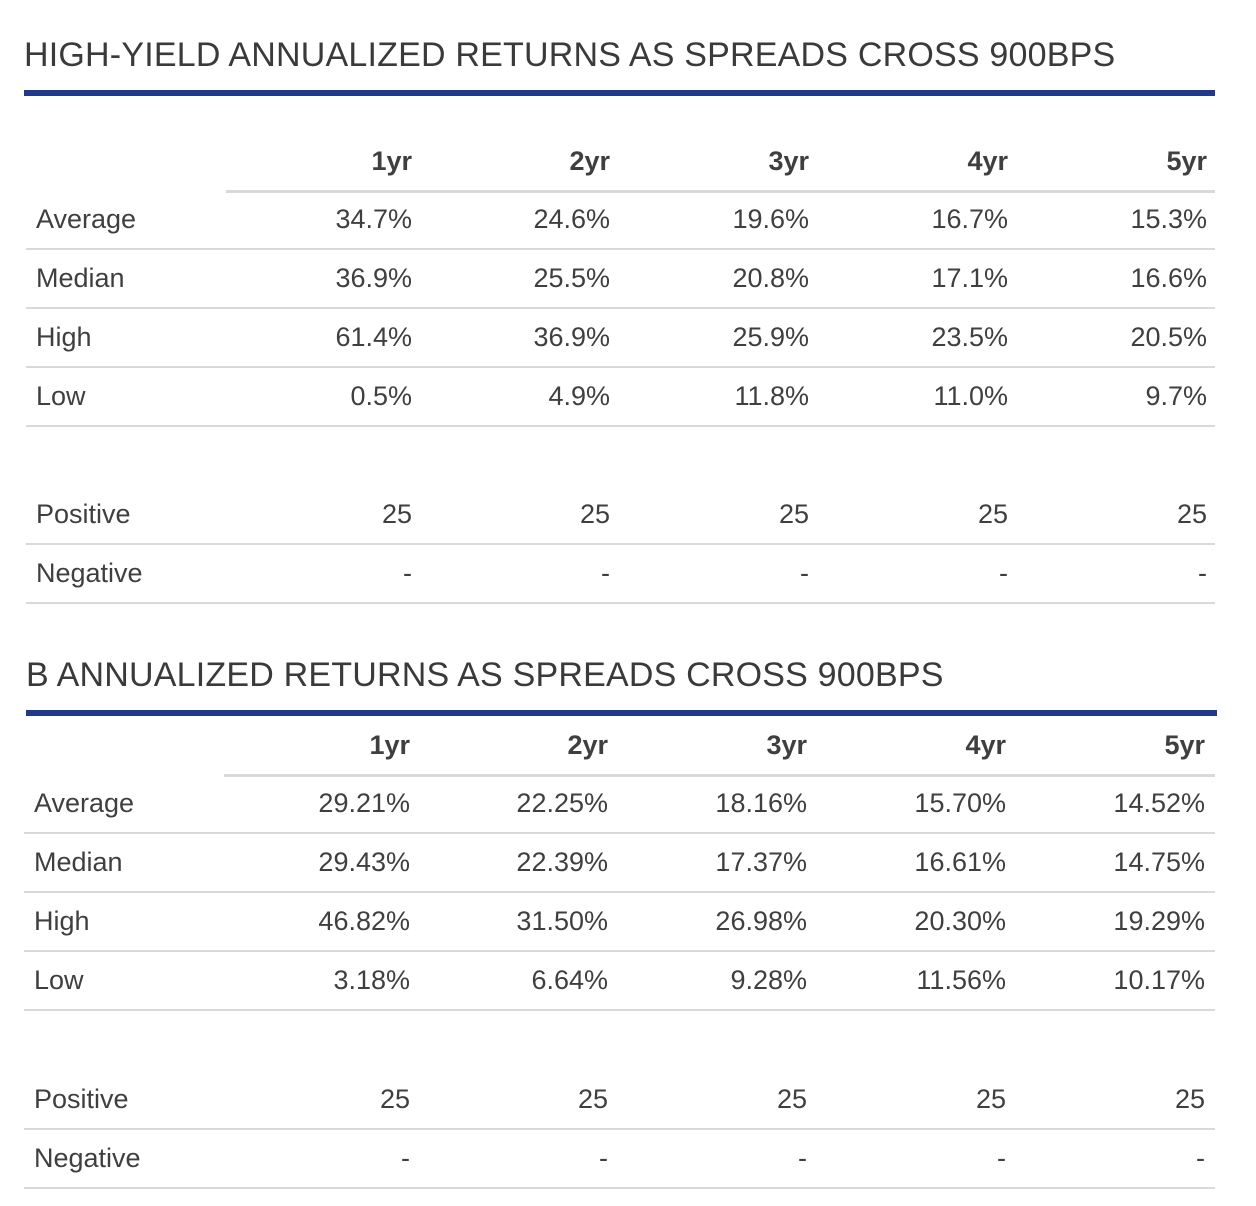 This screenshot has height=1206, width=1256. What do you see at coordinates (562, 803) in the screenshot?
I see `cell-value: 22.25%` at bounding box center [562, 803].